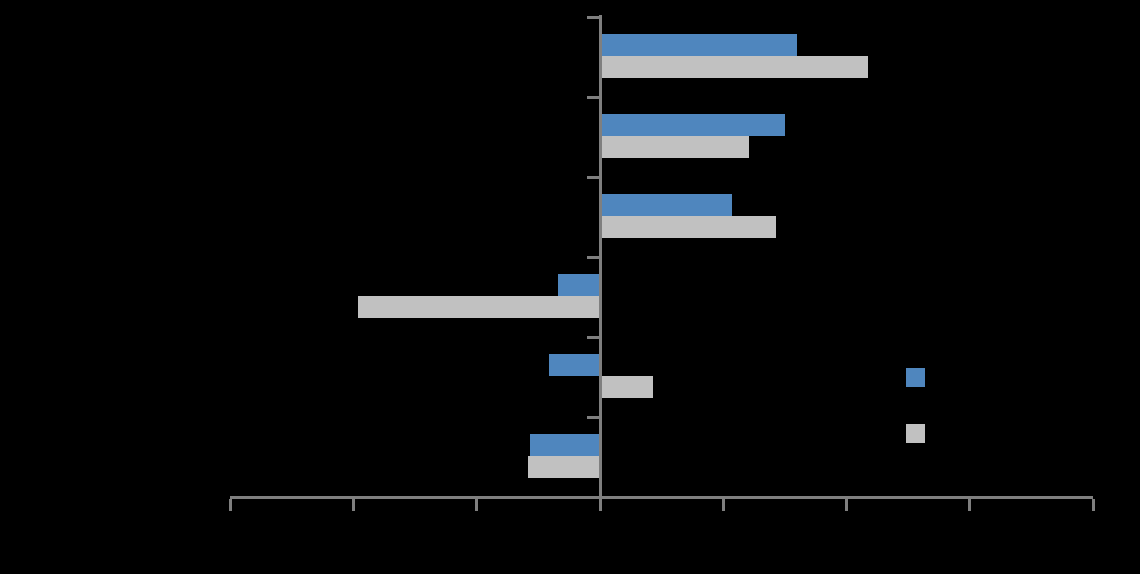  Describe the element at coordinates (662, 497) in the screenshot. I see `x-axis-line` at that location.